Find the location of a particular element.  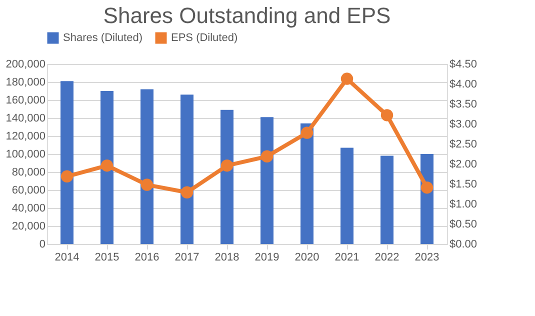

x-tick-label: 2016 is located at coordinates (147, 258).